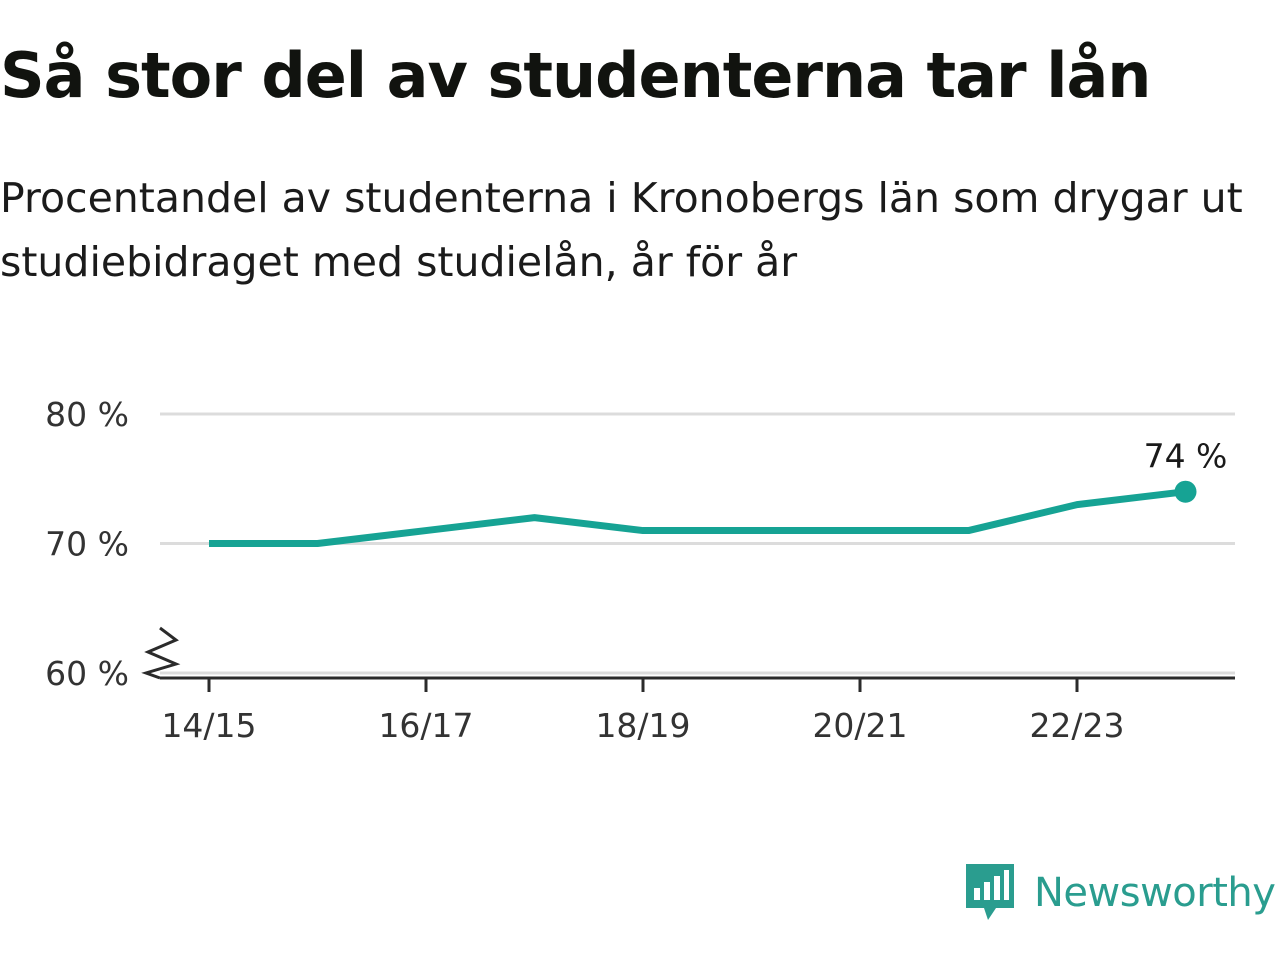 The image size is (1280, 960). Describe the element at coordinates (1076, 725) in the screenshot. I see `x-tick-label: 22/23` at that location.